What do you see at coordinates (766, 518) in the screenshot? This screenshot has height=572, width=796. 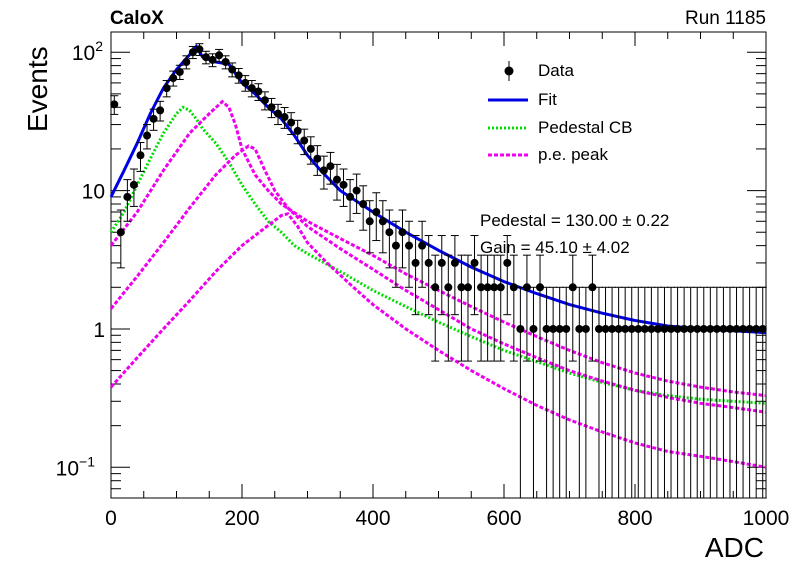 I see `x-tick-label: 1000` at bounding box center [766, 518].